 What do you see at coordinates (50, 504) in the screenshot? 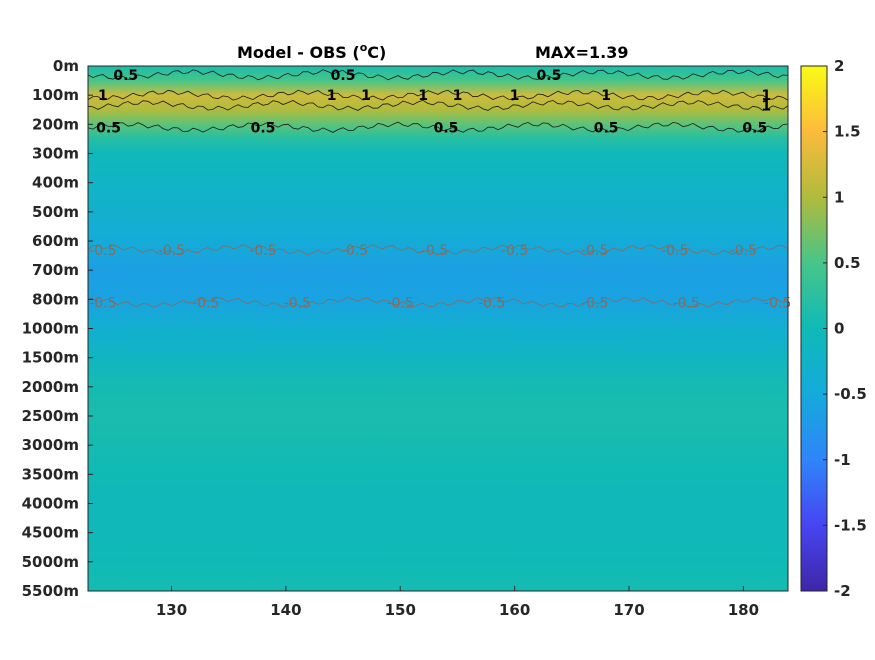
I see `y-tick-label: 4000m` at bounding box center [50, 504].